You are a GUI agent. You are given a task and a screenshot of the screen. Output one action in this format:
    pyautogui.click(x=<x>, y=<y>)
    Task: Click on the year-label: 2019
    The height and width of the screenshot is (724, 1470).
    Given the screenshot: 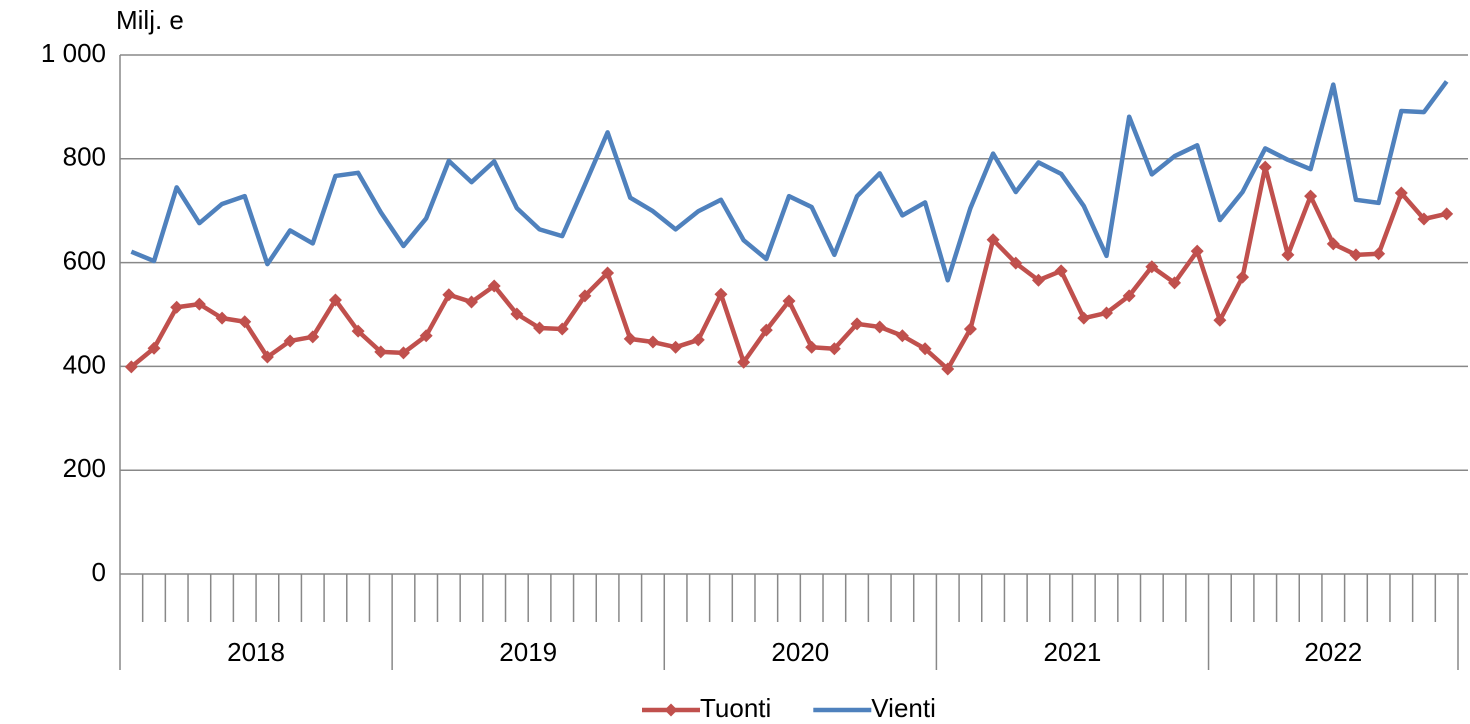 What is the action you would take?
    pyautogui.click(x=528, y=652)
    